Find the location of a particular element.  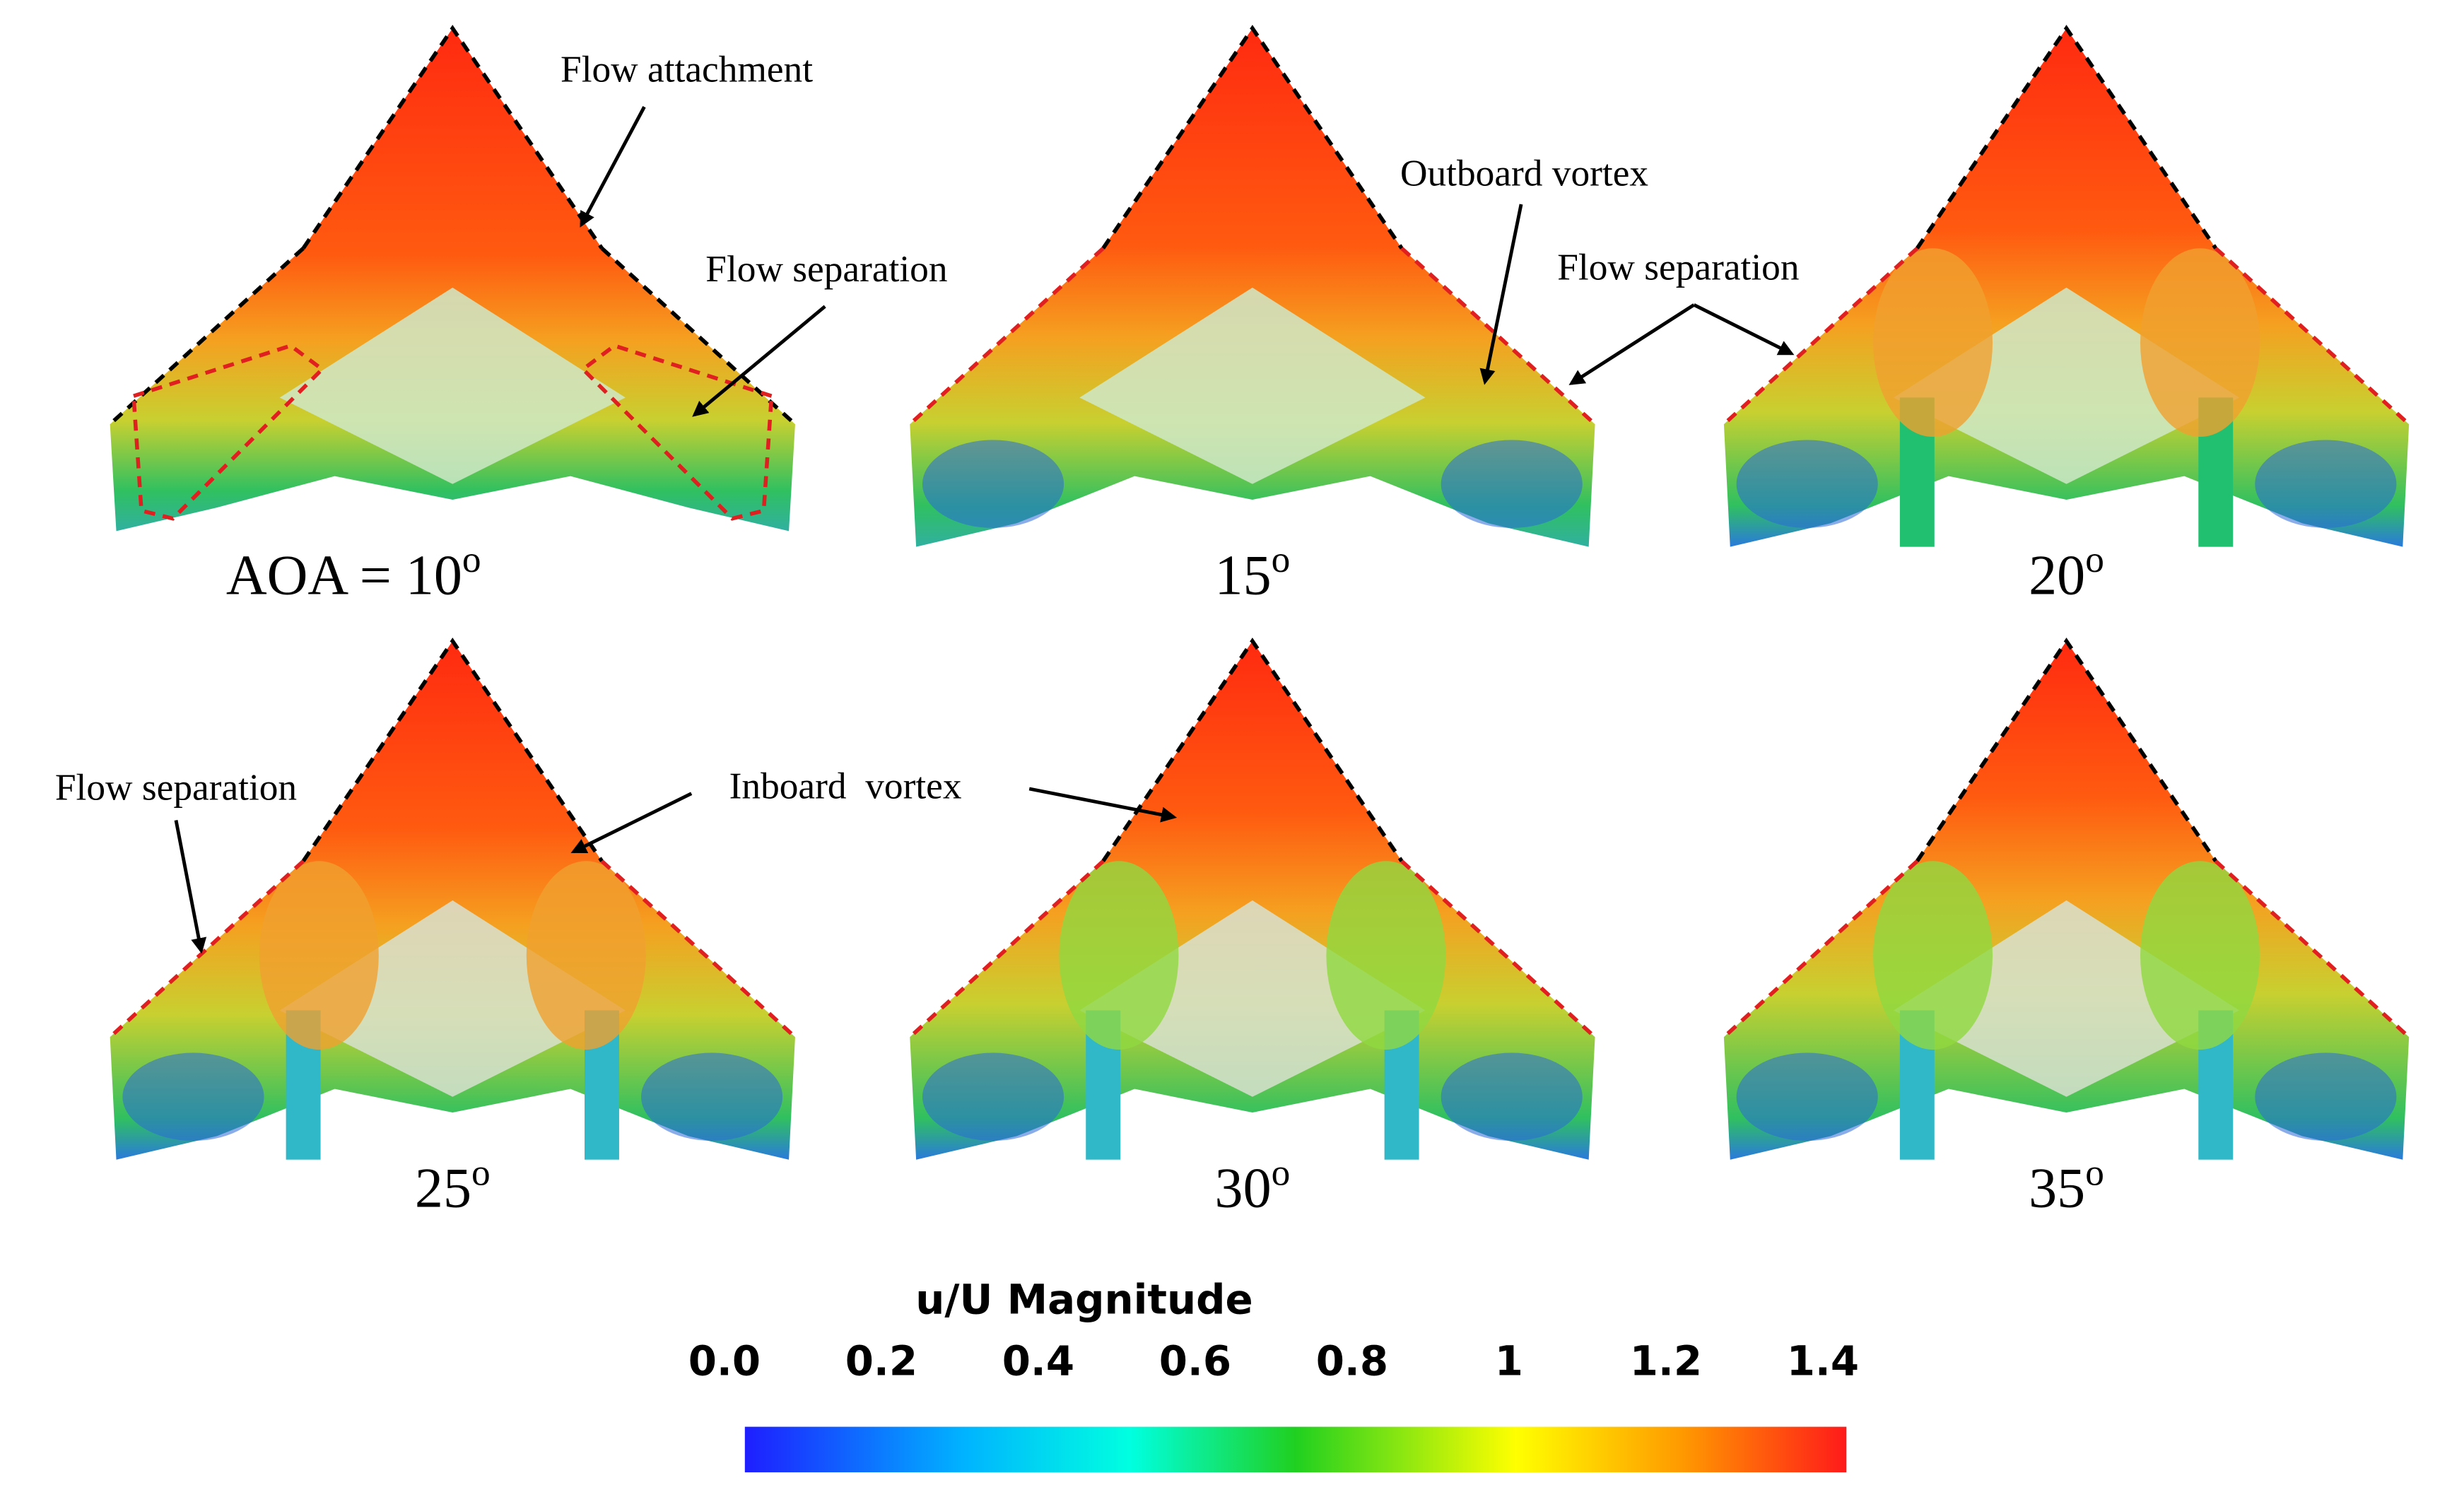

panel-label: 20o is located at coordinates (2066, 572).